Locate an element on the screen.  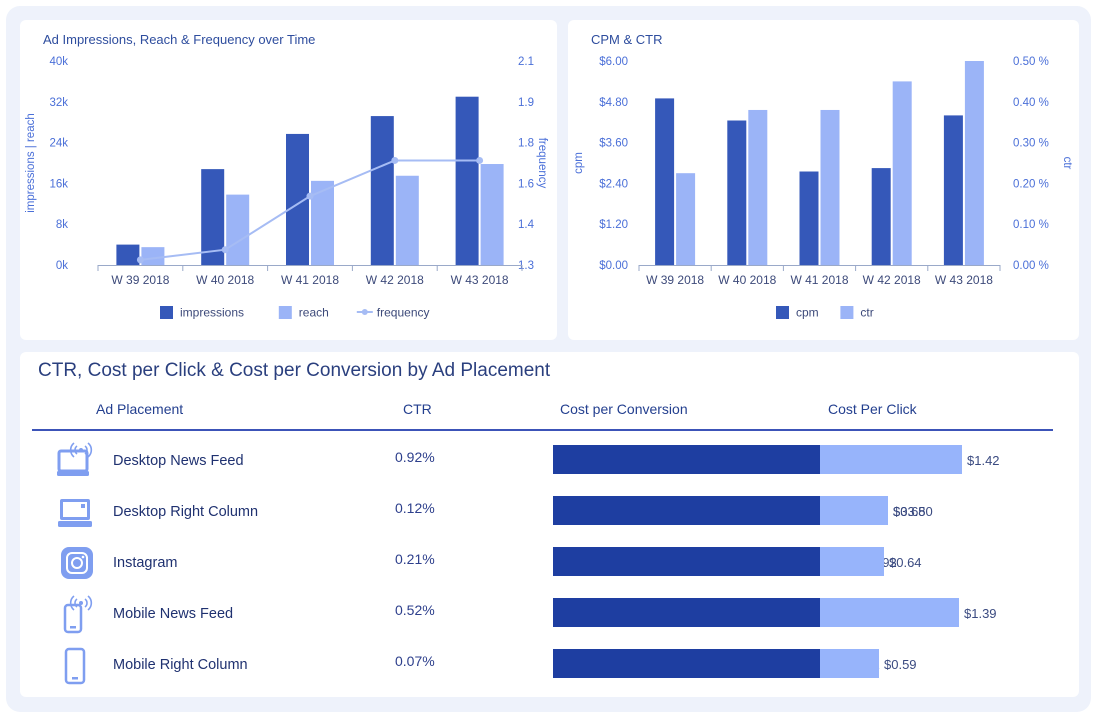
y2-axis-title: frequency is located at coordinates (542, 163).